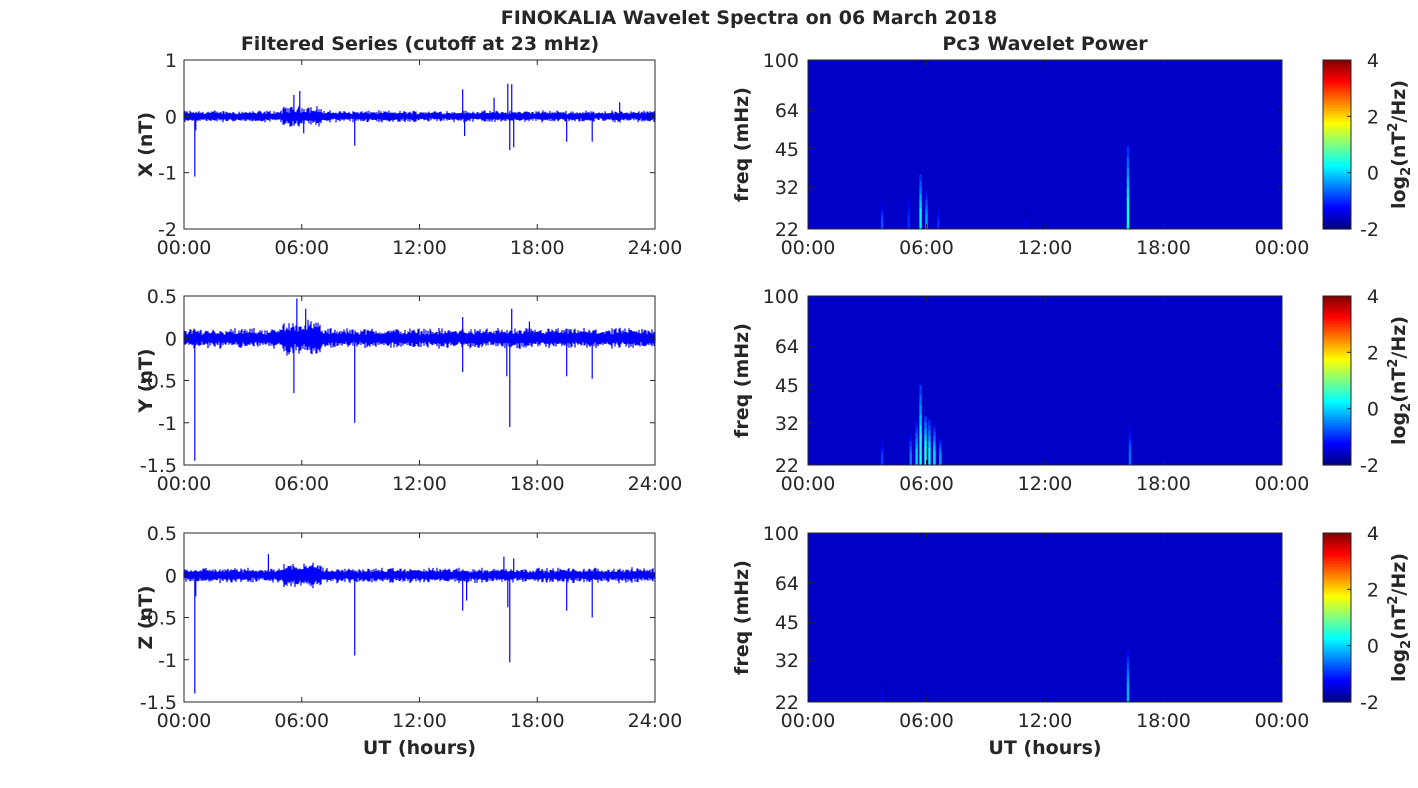  I want to click on y-tick-label: 22, so click(787, 703).